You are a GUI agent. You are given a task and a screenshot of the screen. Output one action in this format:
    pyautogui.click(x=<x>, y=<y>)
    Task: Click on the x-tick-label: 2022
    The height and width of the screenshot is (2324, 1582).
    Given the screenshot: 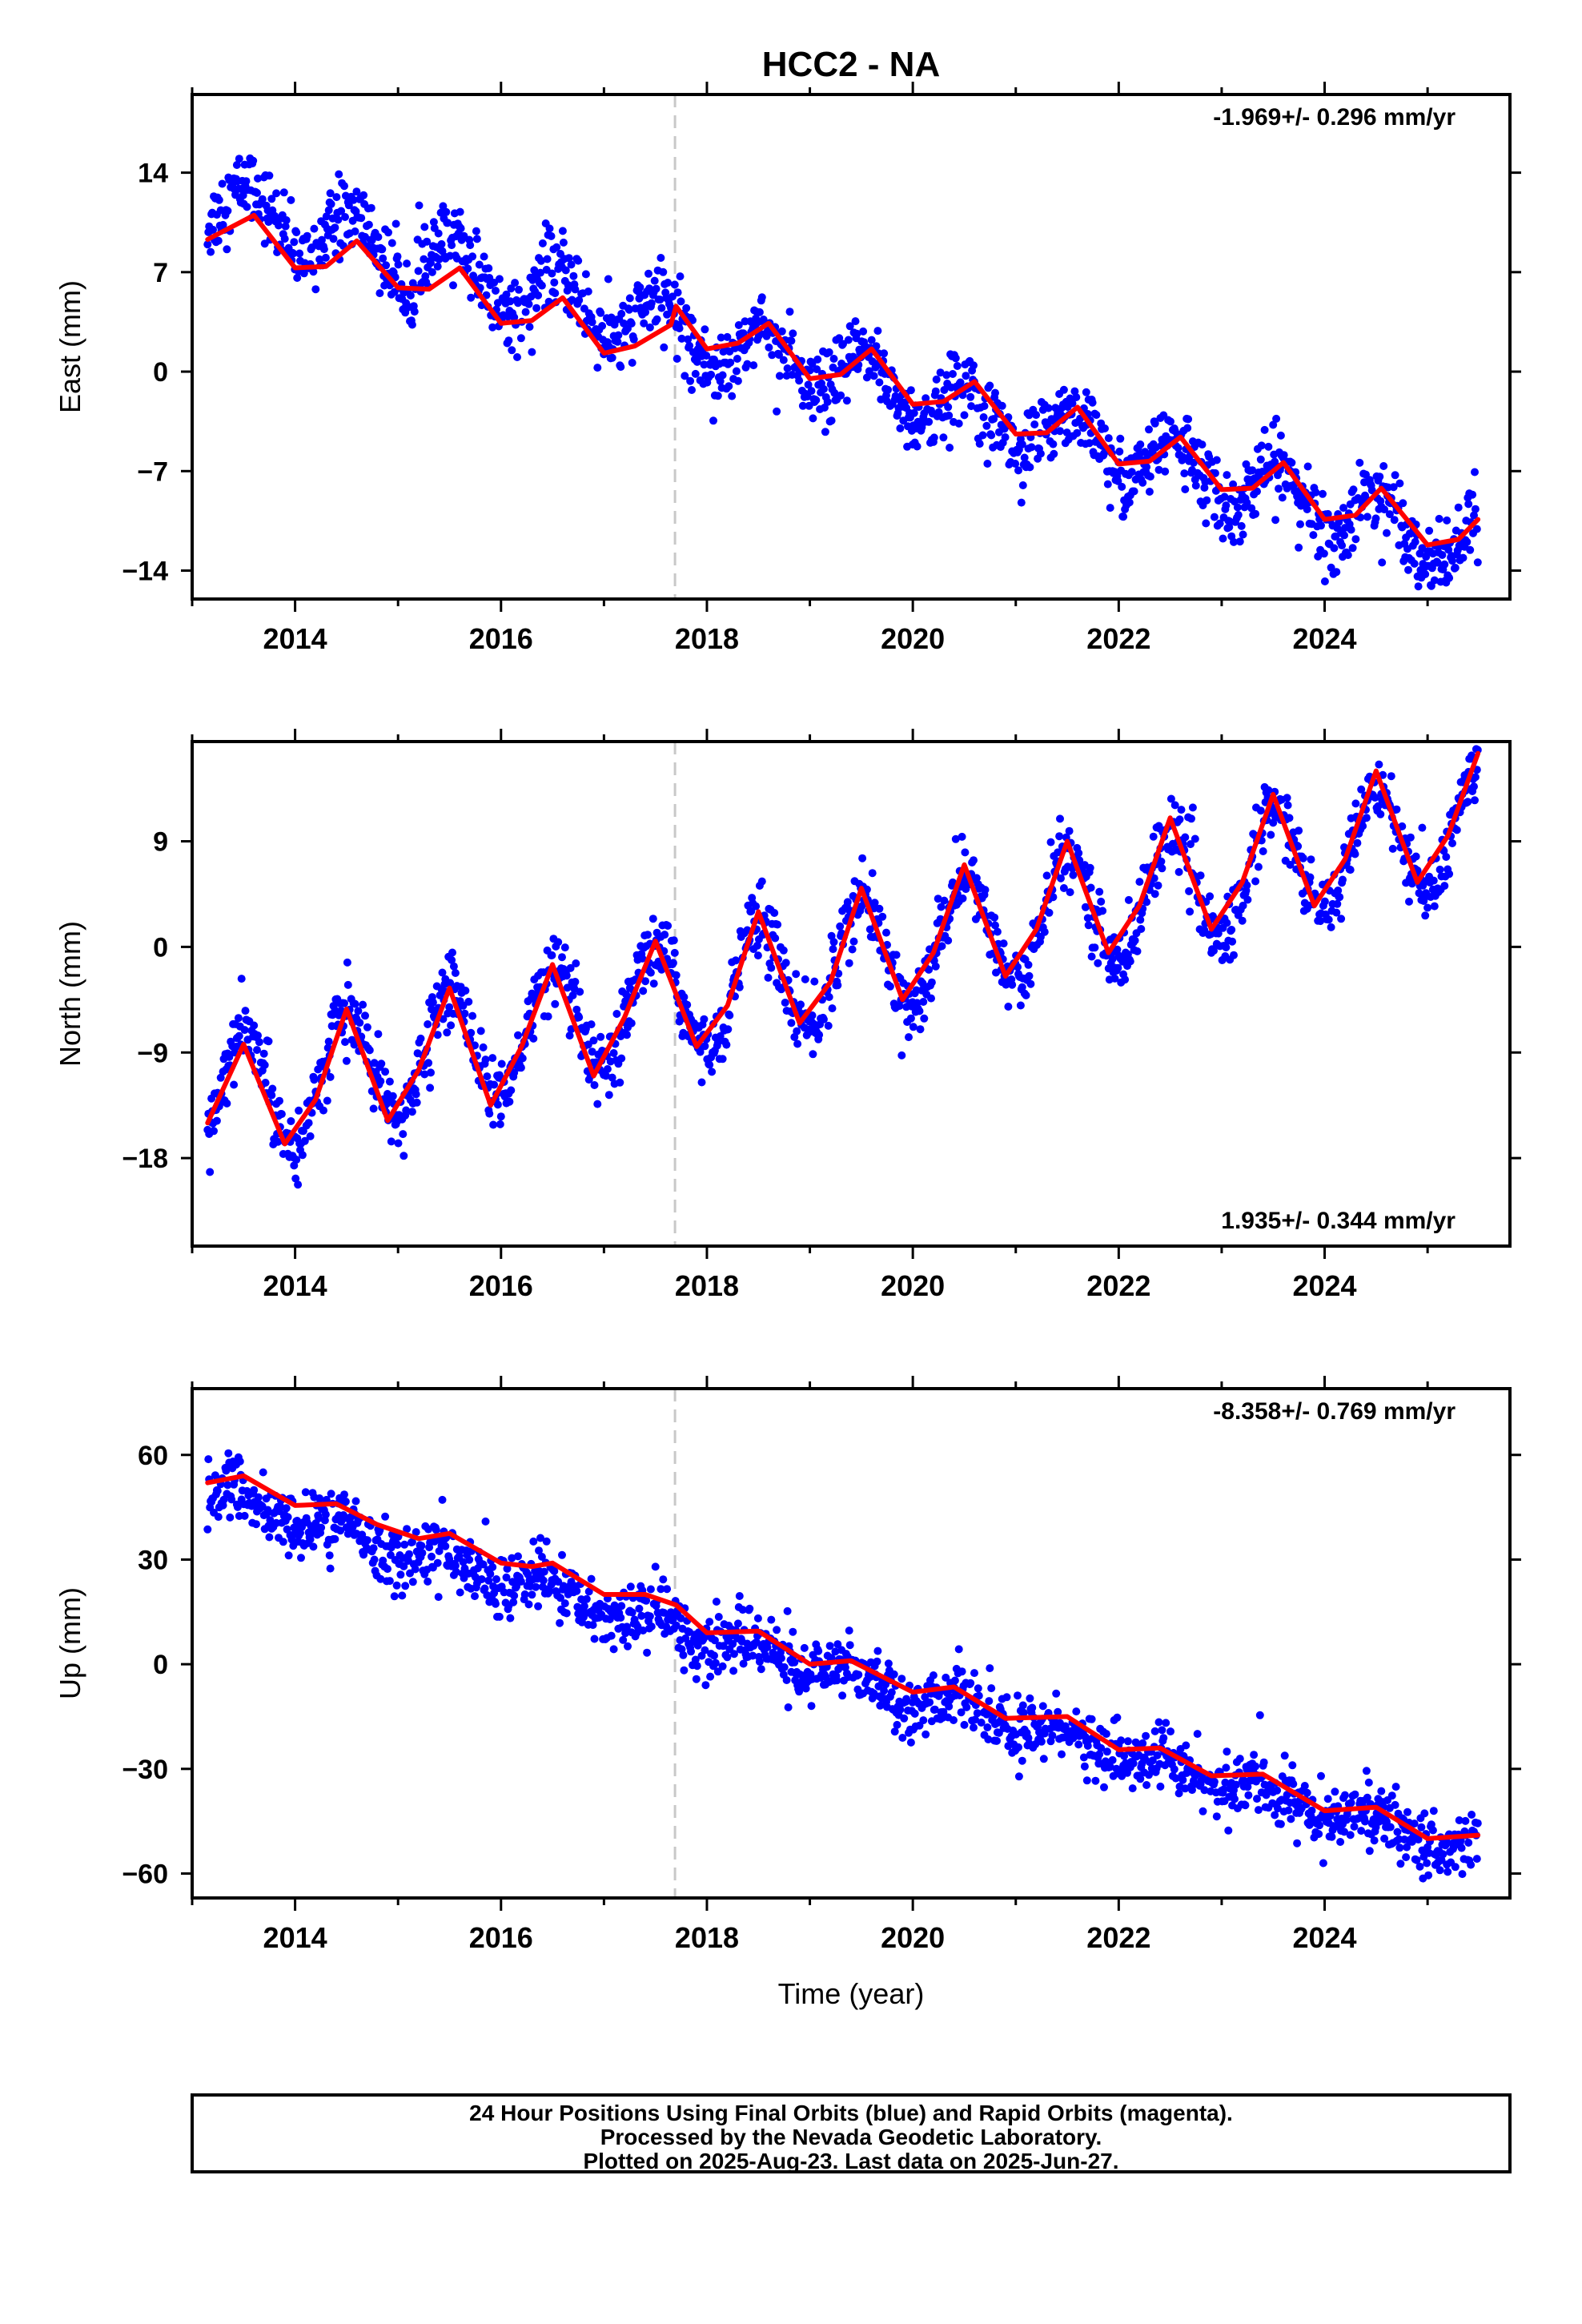 What is the action you would take?
    pyautogui.click(x=1118, y=638)
    